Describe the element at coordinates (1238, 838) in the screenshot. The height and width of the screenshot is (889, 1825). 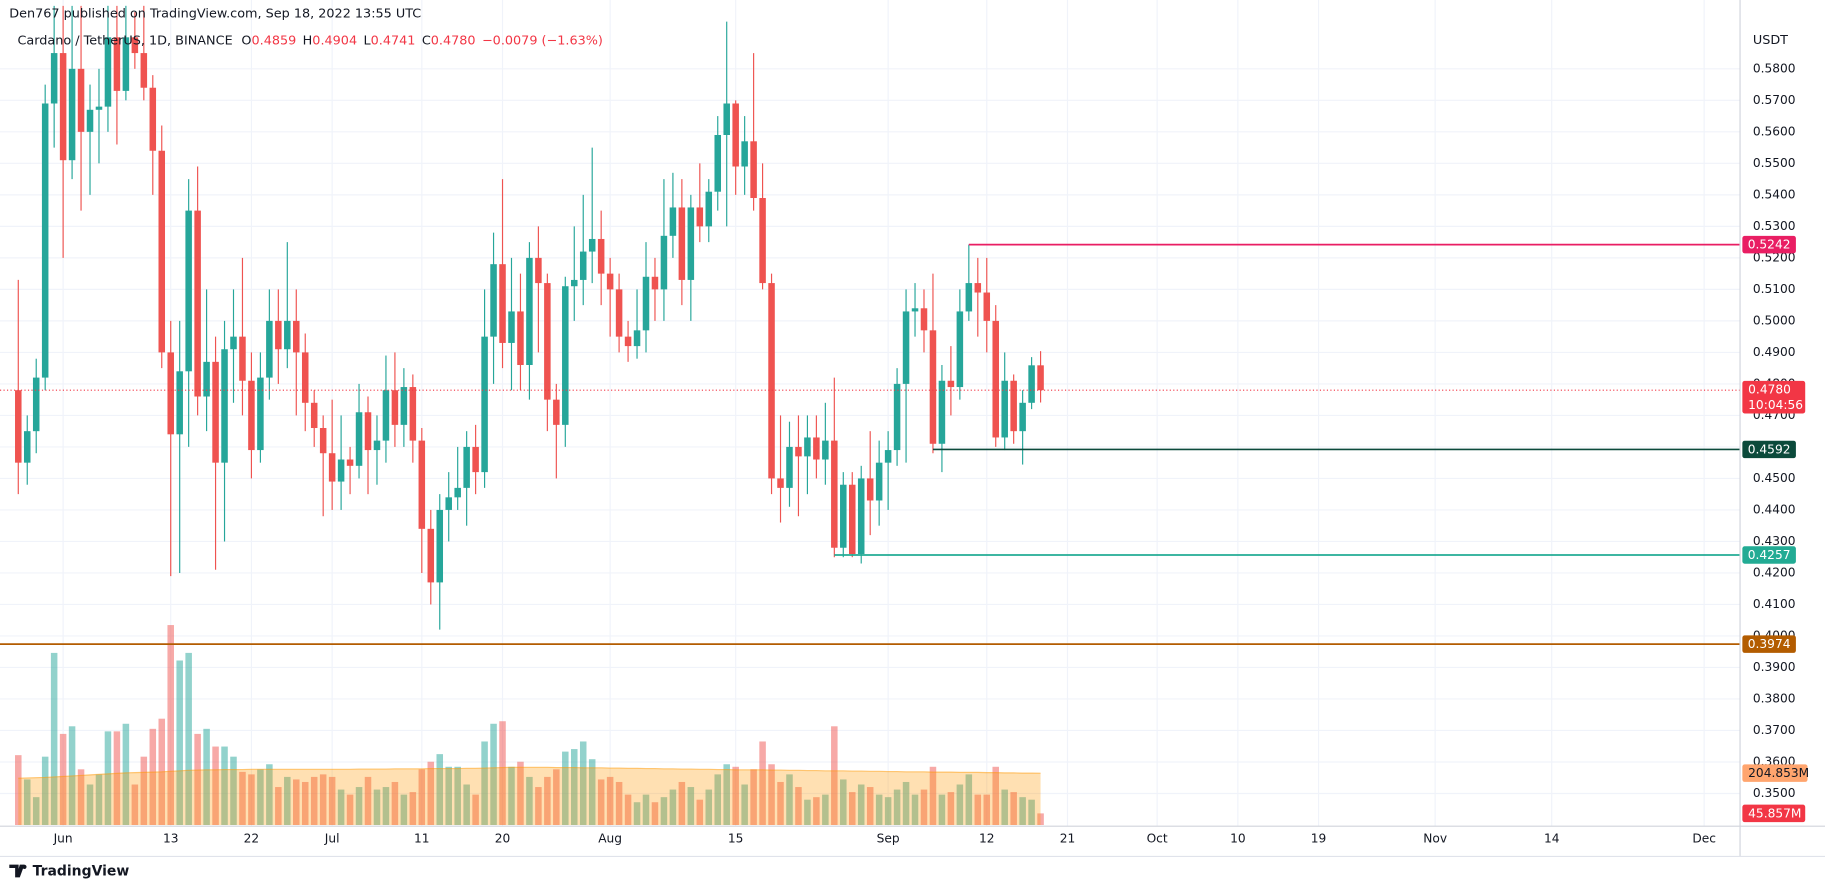
I see `x-tick-label: 10` at that location.